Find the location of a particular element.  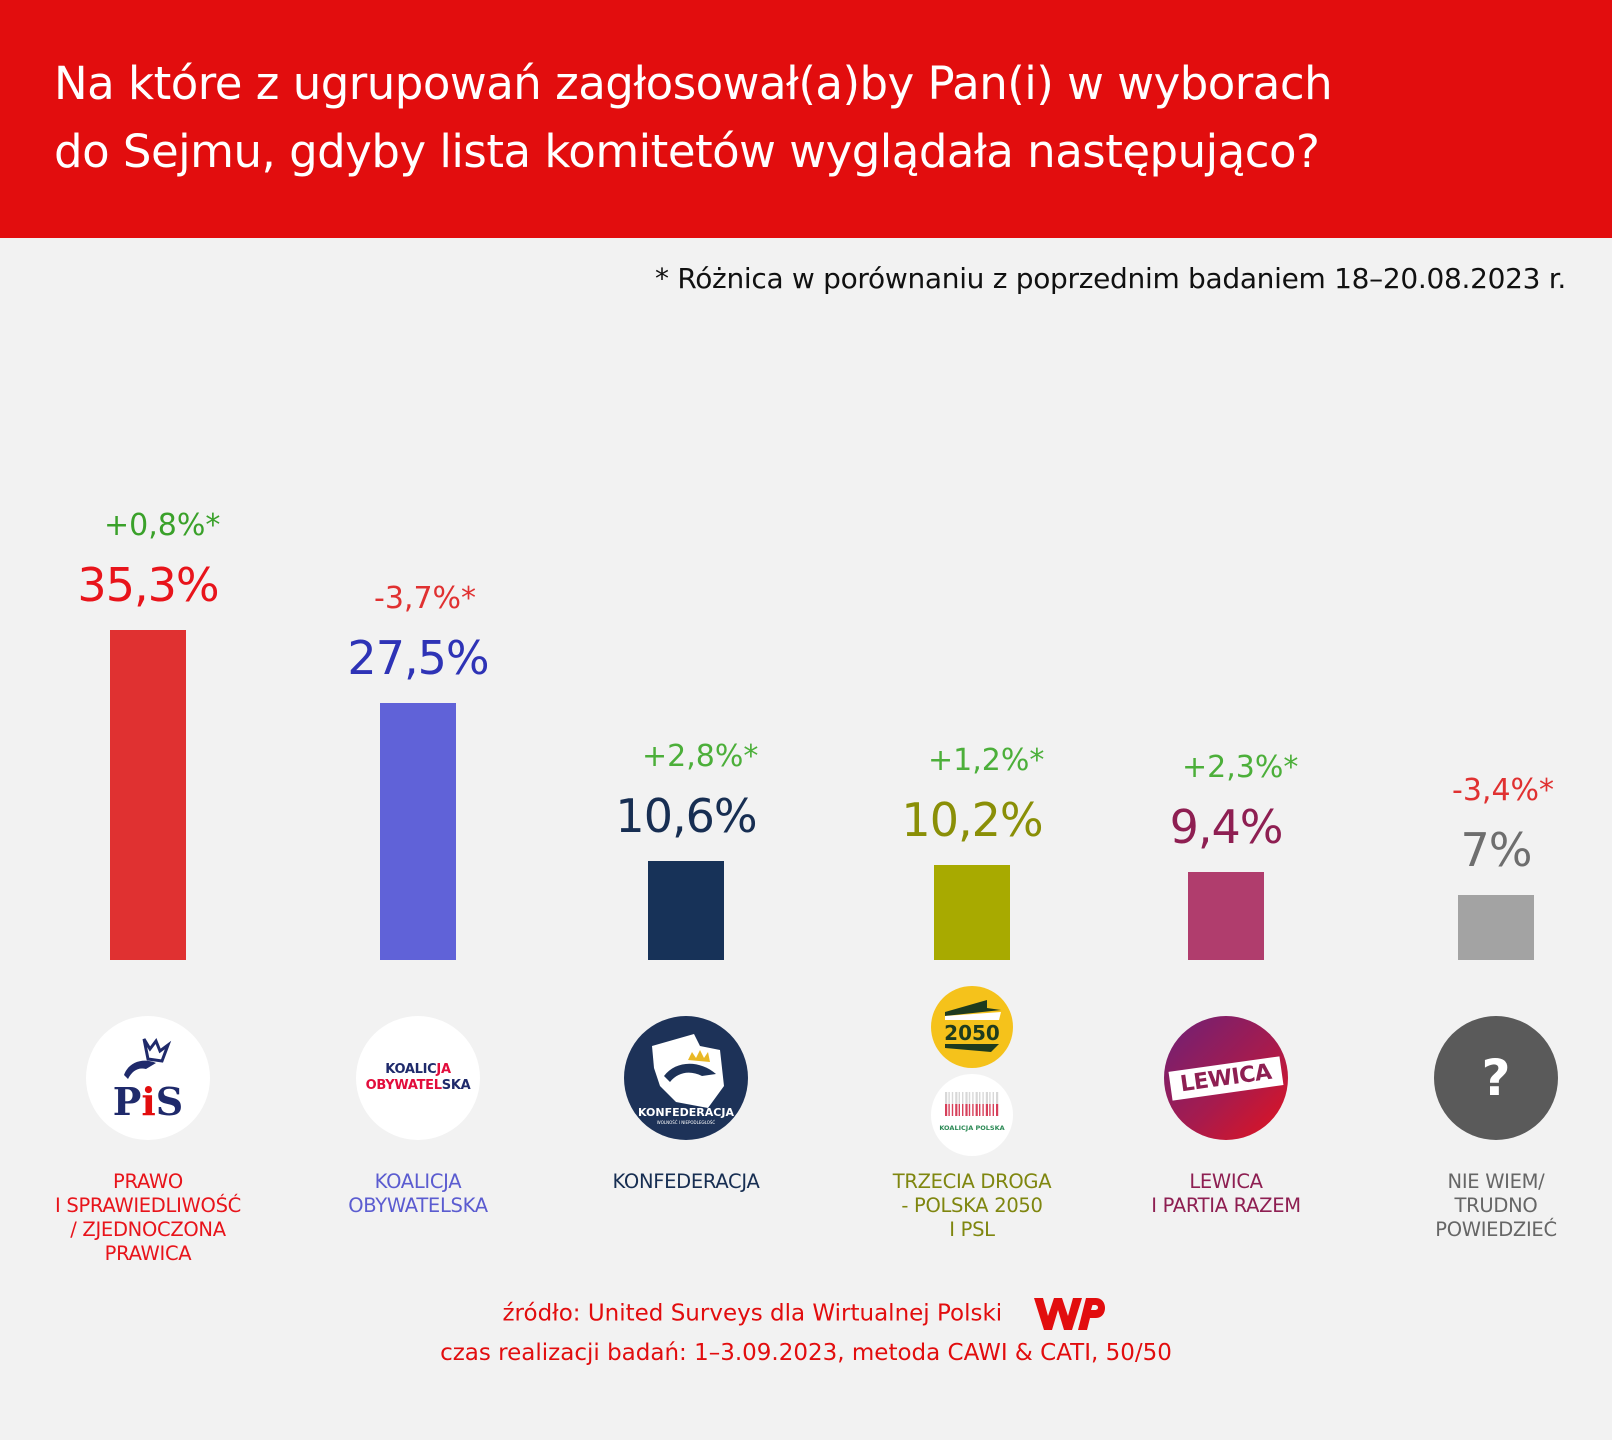

delta-label: +0,8%* is located at coordinates (162, 525).